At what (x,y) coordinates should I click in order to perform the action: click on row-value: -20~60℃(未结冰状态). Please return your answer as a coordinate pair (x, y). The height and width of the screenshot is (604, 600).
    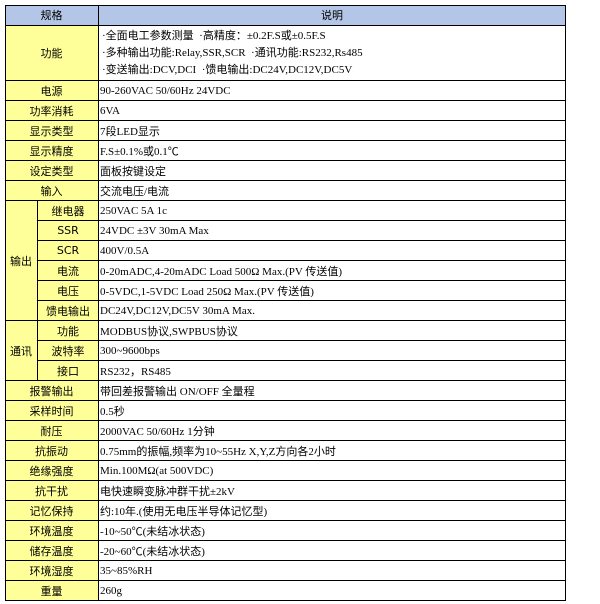
    Looking at the image, I should click on (332, 551).